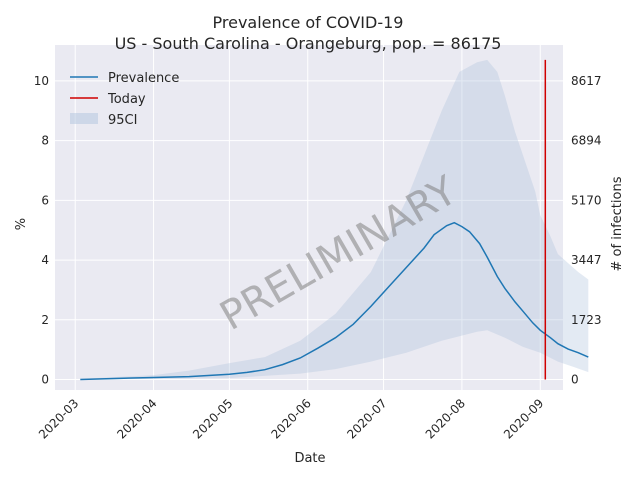 This screenshot has width=640, height=484. I want to click on y2-axis-ticks: 0 1723 3447 5170 6894 8617, so click(586, 230).